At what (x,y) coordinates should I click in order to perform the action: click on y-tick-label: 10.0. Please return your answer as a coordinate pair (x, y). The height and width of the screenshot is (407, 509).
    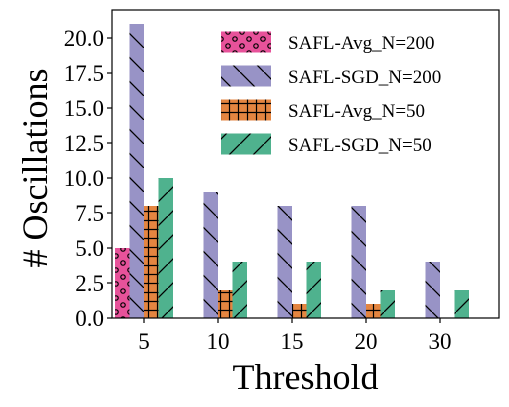
    Looking at the image, I should click on (84, 178).